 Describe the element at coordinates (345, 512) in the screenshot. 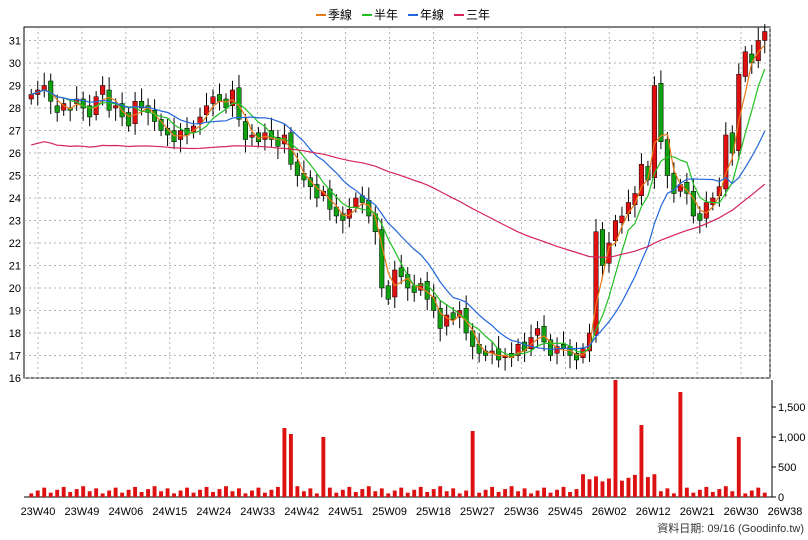

I see `x-tick-label: 24W51` at that location.